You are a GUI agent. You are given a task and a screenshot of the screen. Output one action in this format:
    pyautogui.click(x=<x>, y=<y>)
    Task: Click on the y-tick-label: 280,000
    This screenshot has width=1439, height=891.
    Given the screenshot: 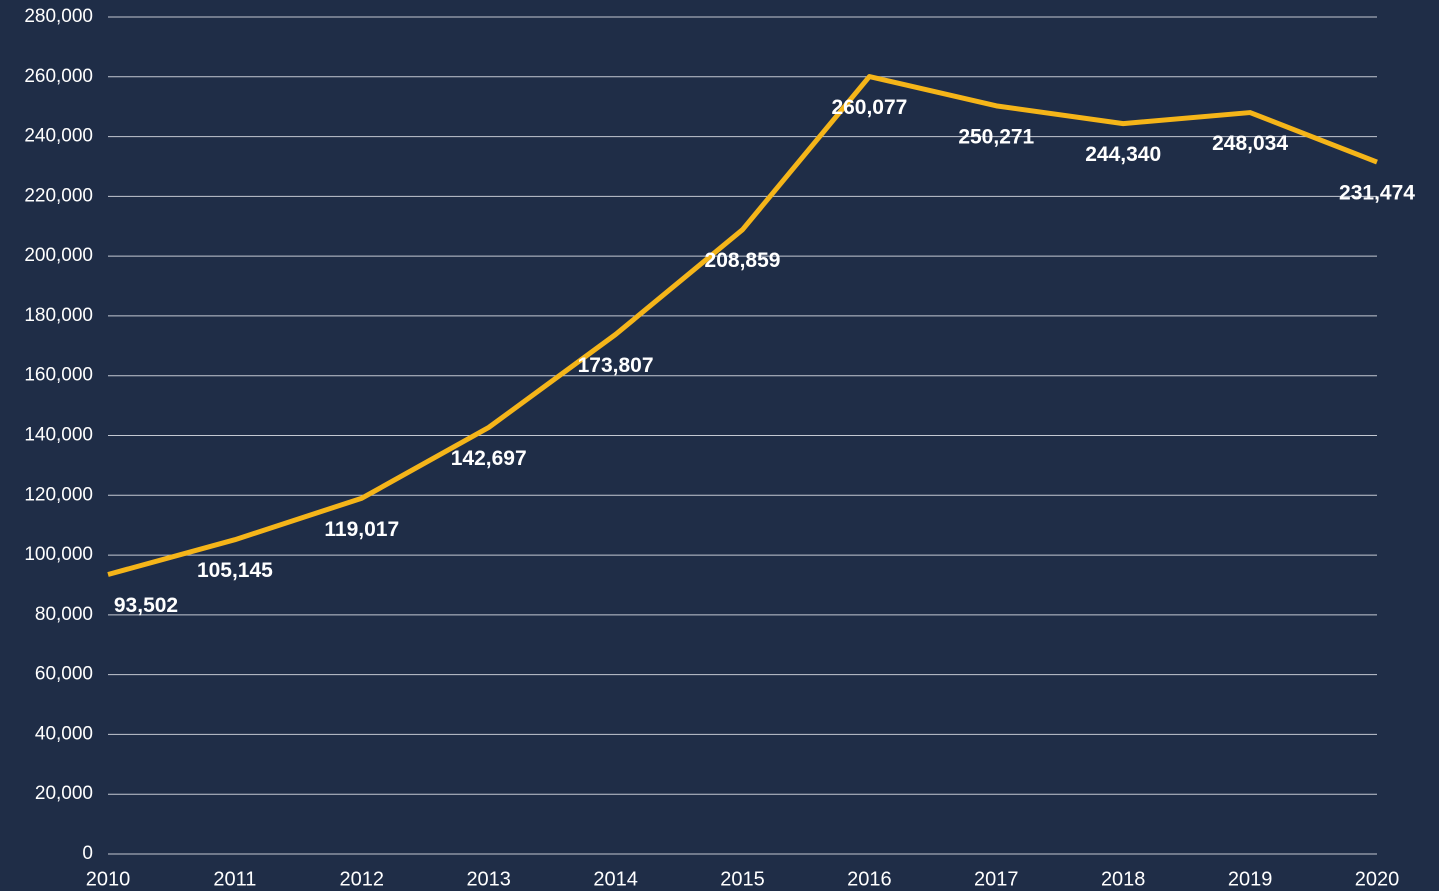 What is the action you would take?
    pyautogui.click(x=58, y=16)
    